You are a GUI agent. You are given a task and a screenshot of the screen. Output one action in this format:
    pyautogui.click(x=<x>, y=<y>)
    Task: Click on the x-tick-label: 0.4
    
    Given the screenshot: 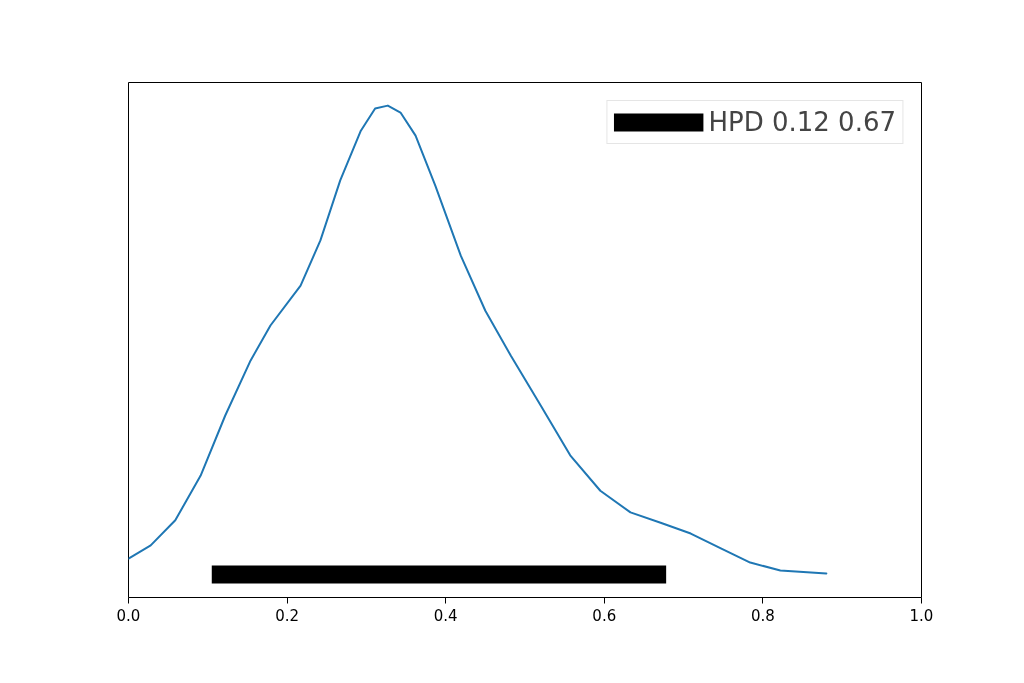 What is the action you would take?
    pyautogui.click(x=445, y=615)
    